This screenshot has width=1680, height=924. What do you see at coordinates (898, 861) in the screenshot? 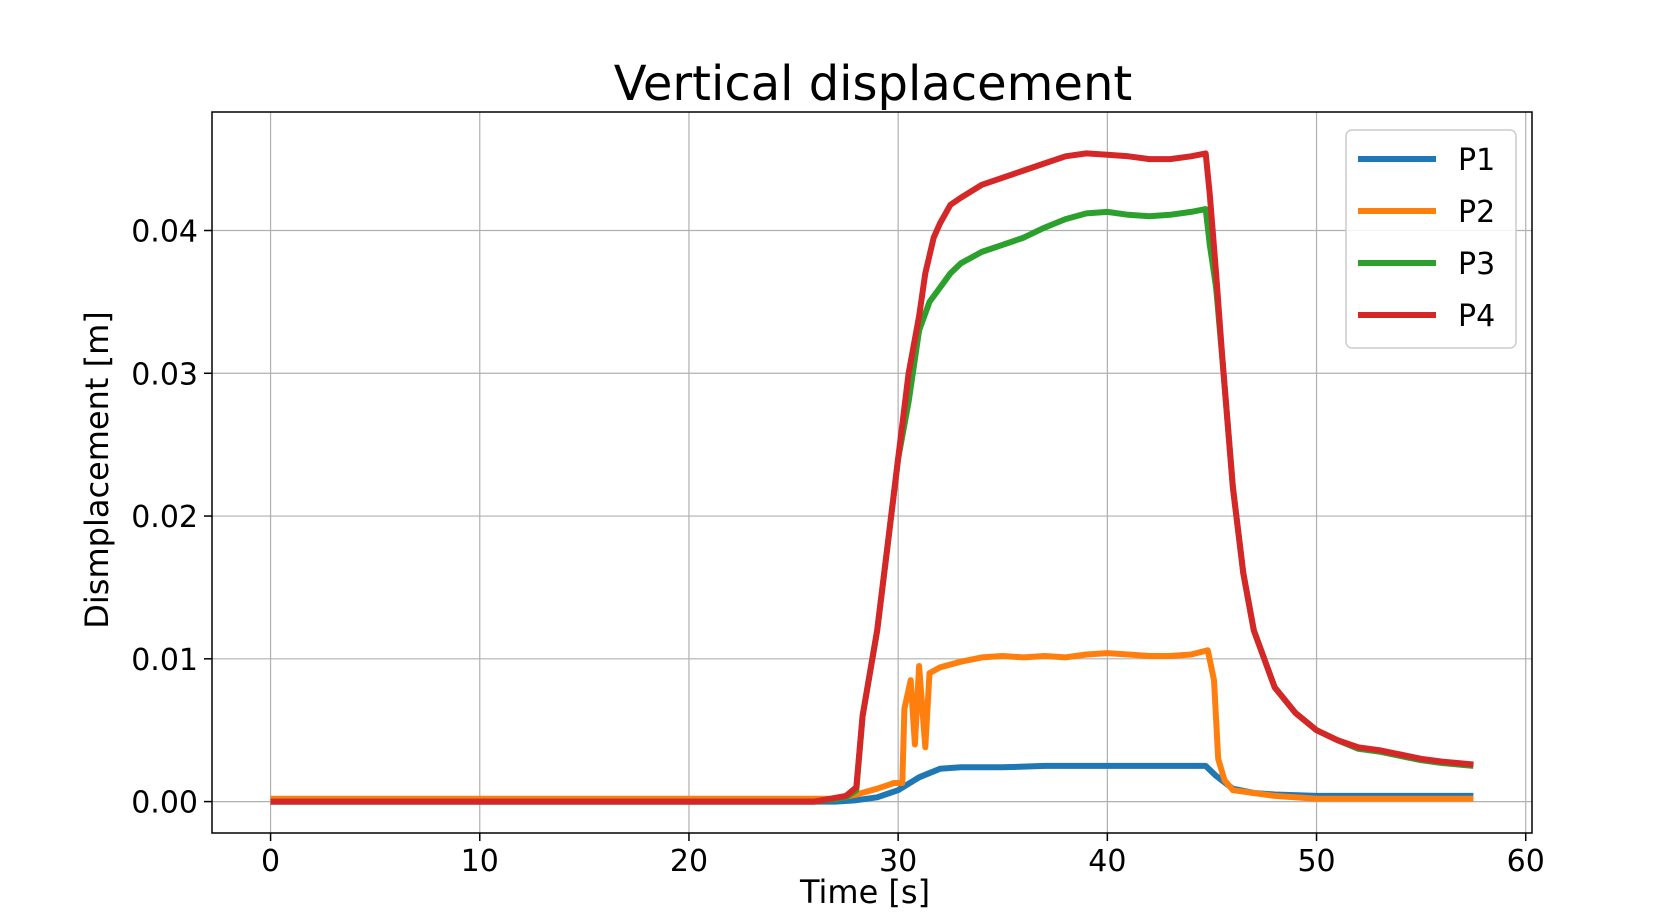
I see `x-tick-label: 30` at bounding box center [898, 861].